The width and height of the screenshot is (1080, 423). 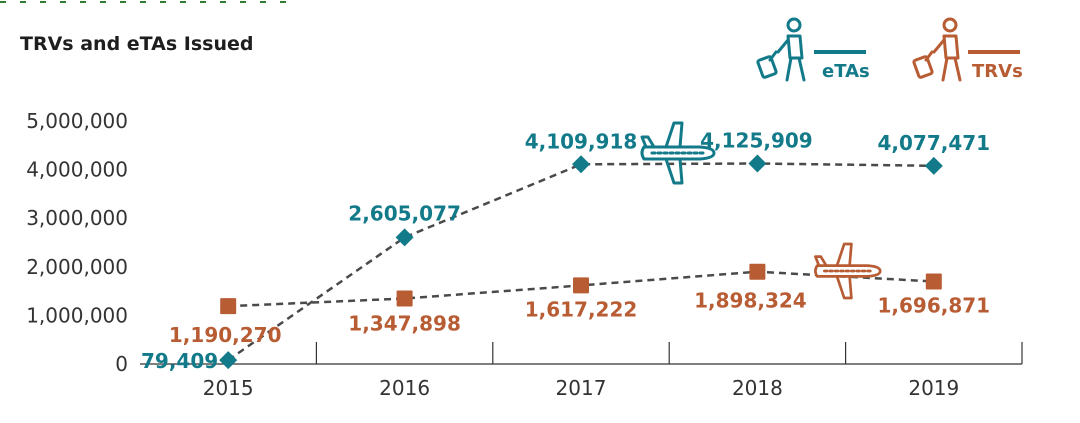 What do you see at coordinates (581, 141) in the screenshot?
I see `data-label-etas: 4,109,918` at bounding box center [581, 141].